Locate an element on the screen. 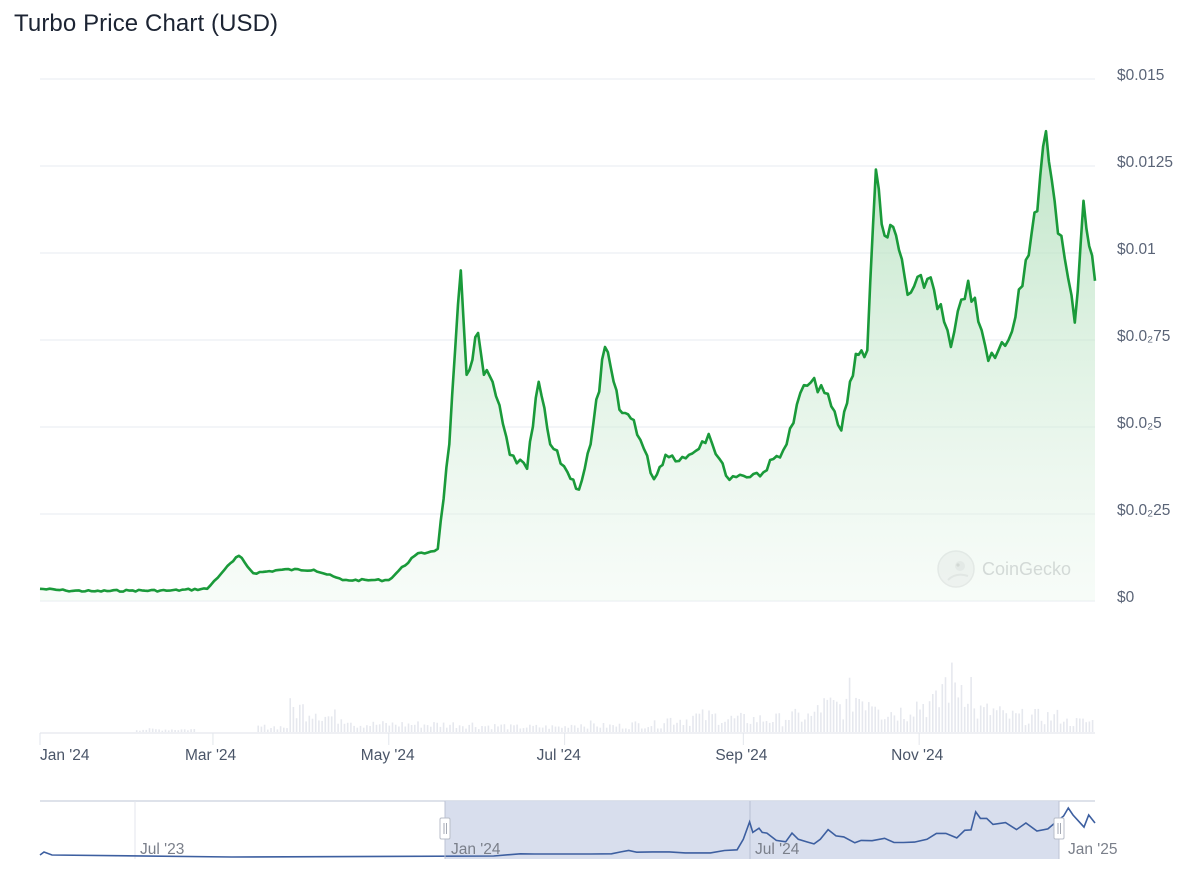 This screenshot has height=869, width=1200. chart-title: Turbo Price Chart (USD) is located at coordinates (146, 23).